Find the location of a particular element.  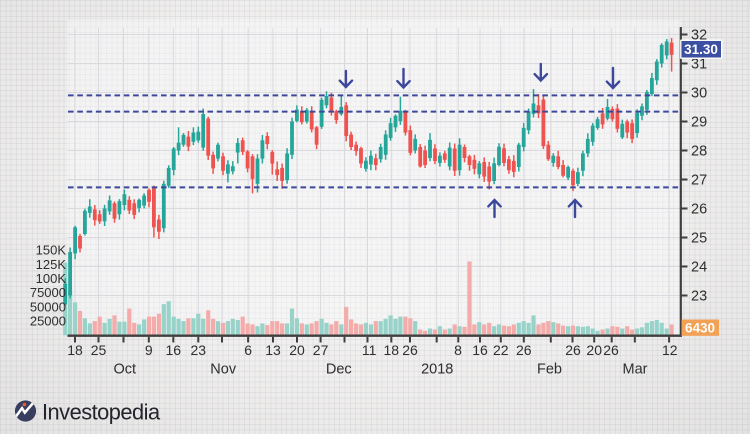

svg-text: Investopedia is located at coordinates (101, 412).